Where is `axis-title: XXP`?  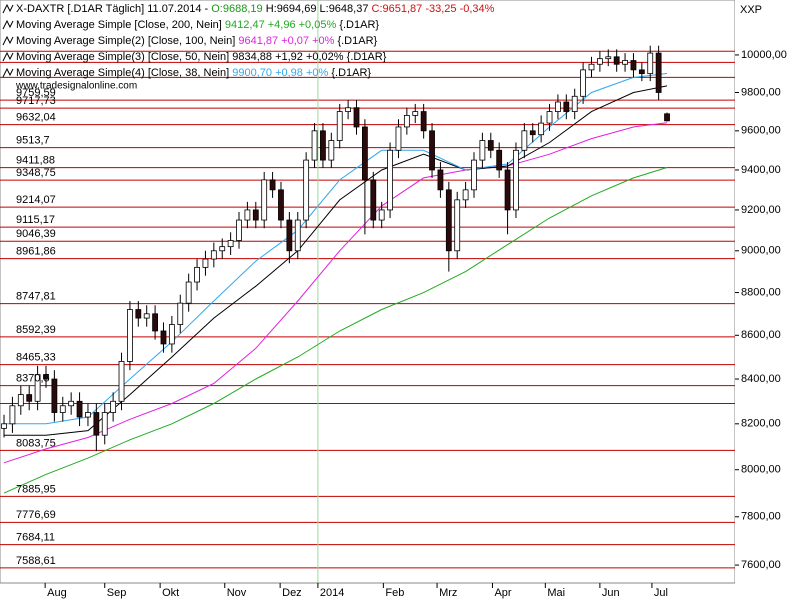 axis-title: XXP is located at coordinates (751, 10).